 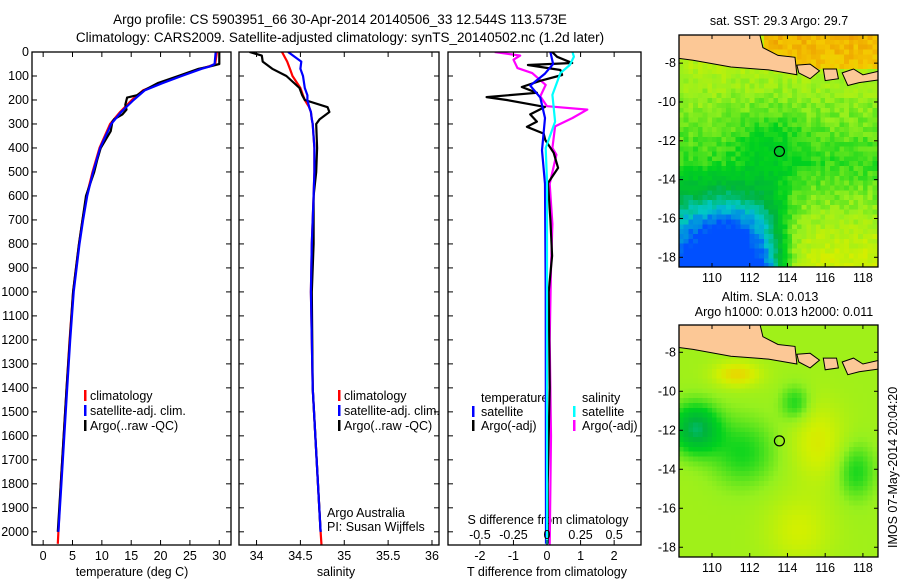 I want to click on legend-swatch-satellite, so click(x=339, y=410).